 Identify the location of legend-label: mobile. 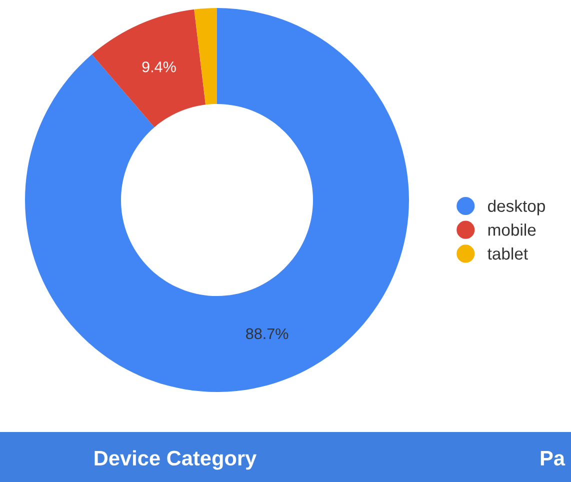
(512, 230).